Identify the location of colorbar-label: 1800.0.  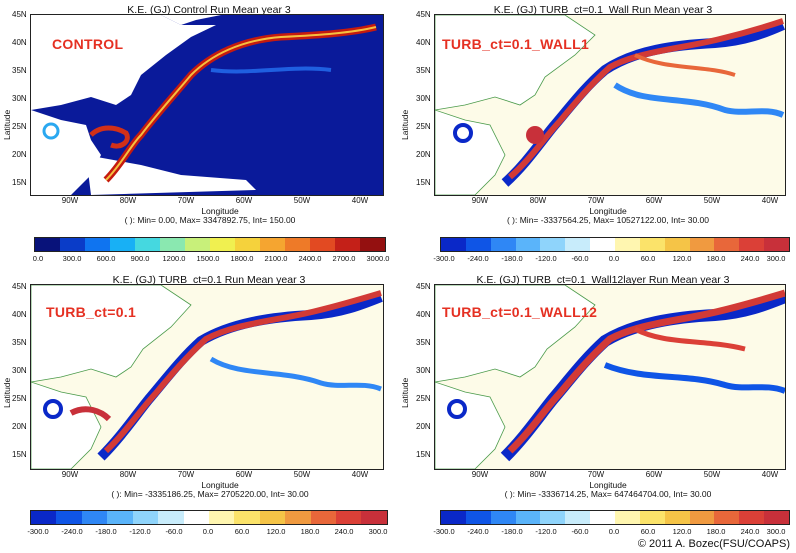
(242, 258).